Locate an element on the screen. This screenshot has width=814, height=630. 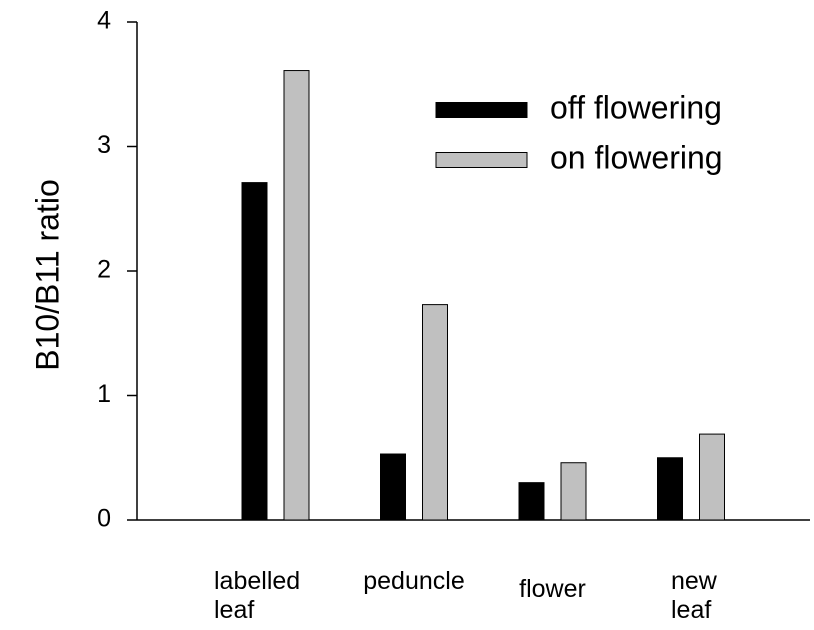
y-axis-label: B10/B11 ratio is located at coordinates (47, 275).